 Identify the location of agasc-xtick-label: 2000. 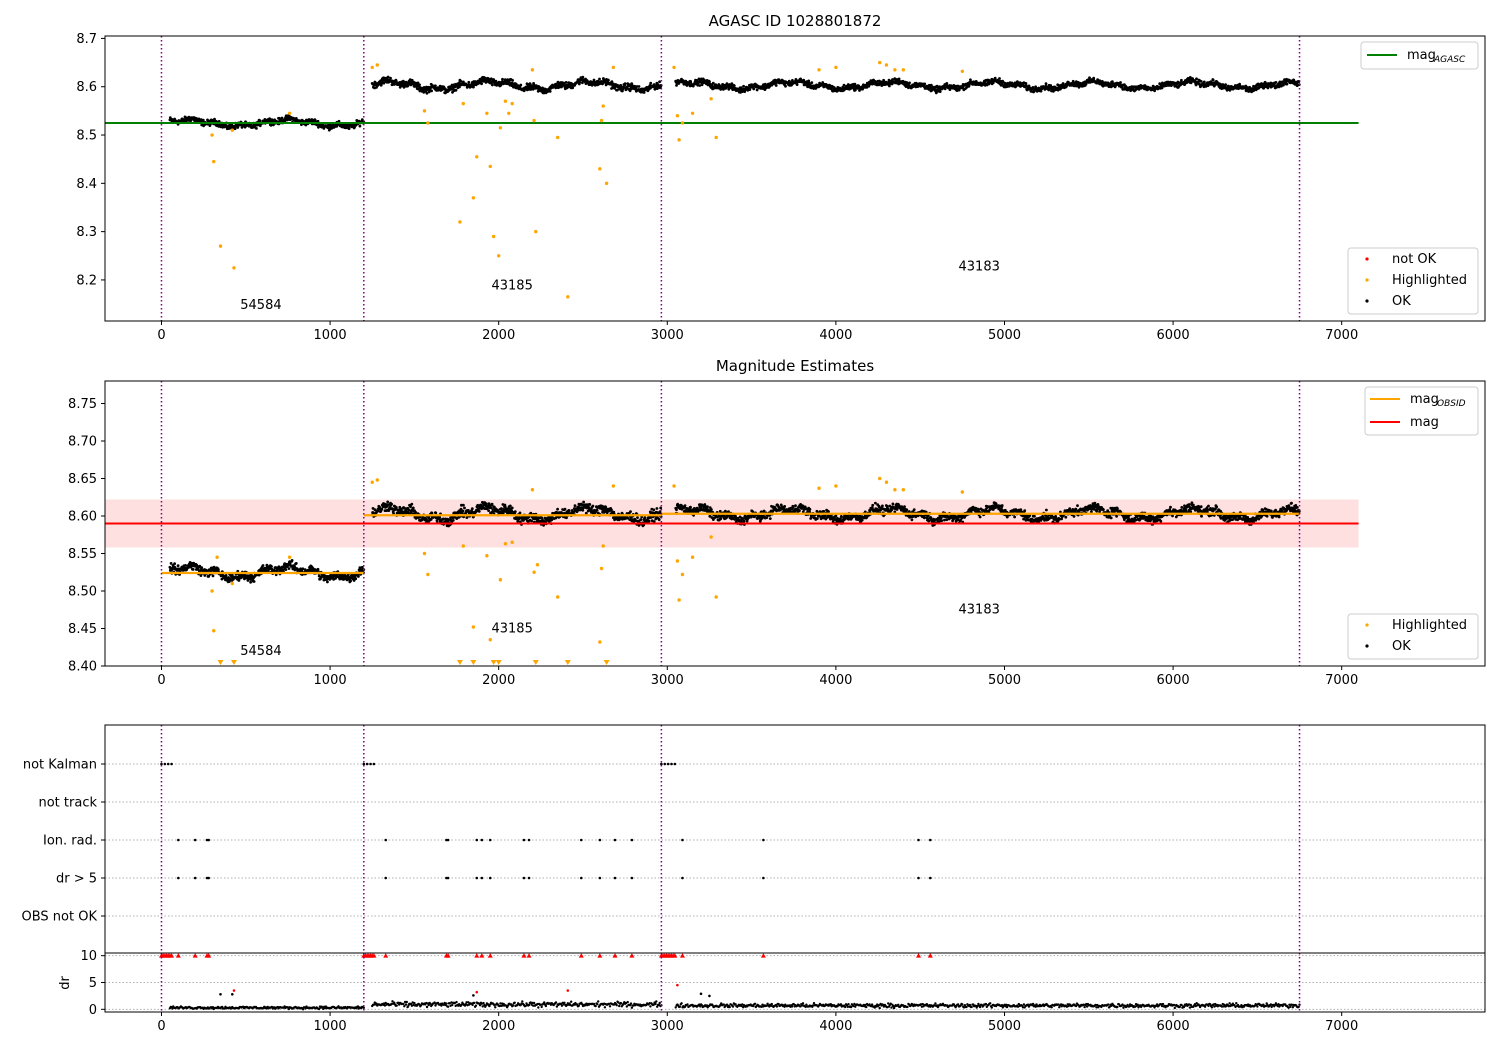
(498, 335).